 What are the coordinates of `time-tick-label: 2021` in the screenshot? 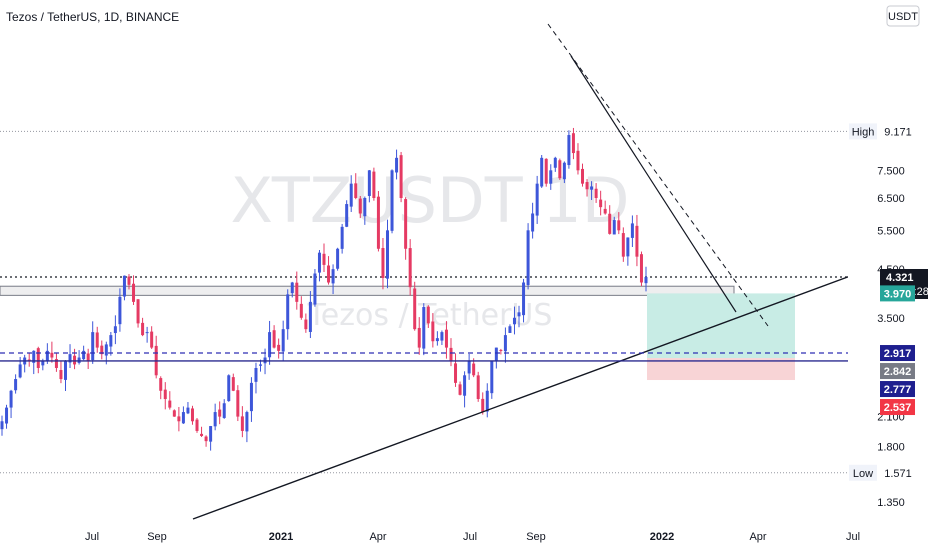 It's located at (281, 537).